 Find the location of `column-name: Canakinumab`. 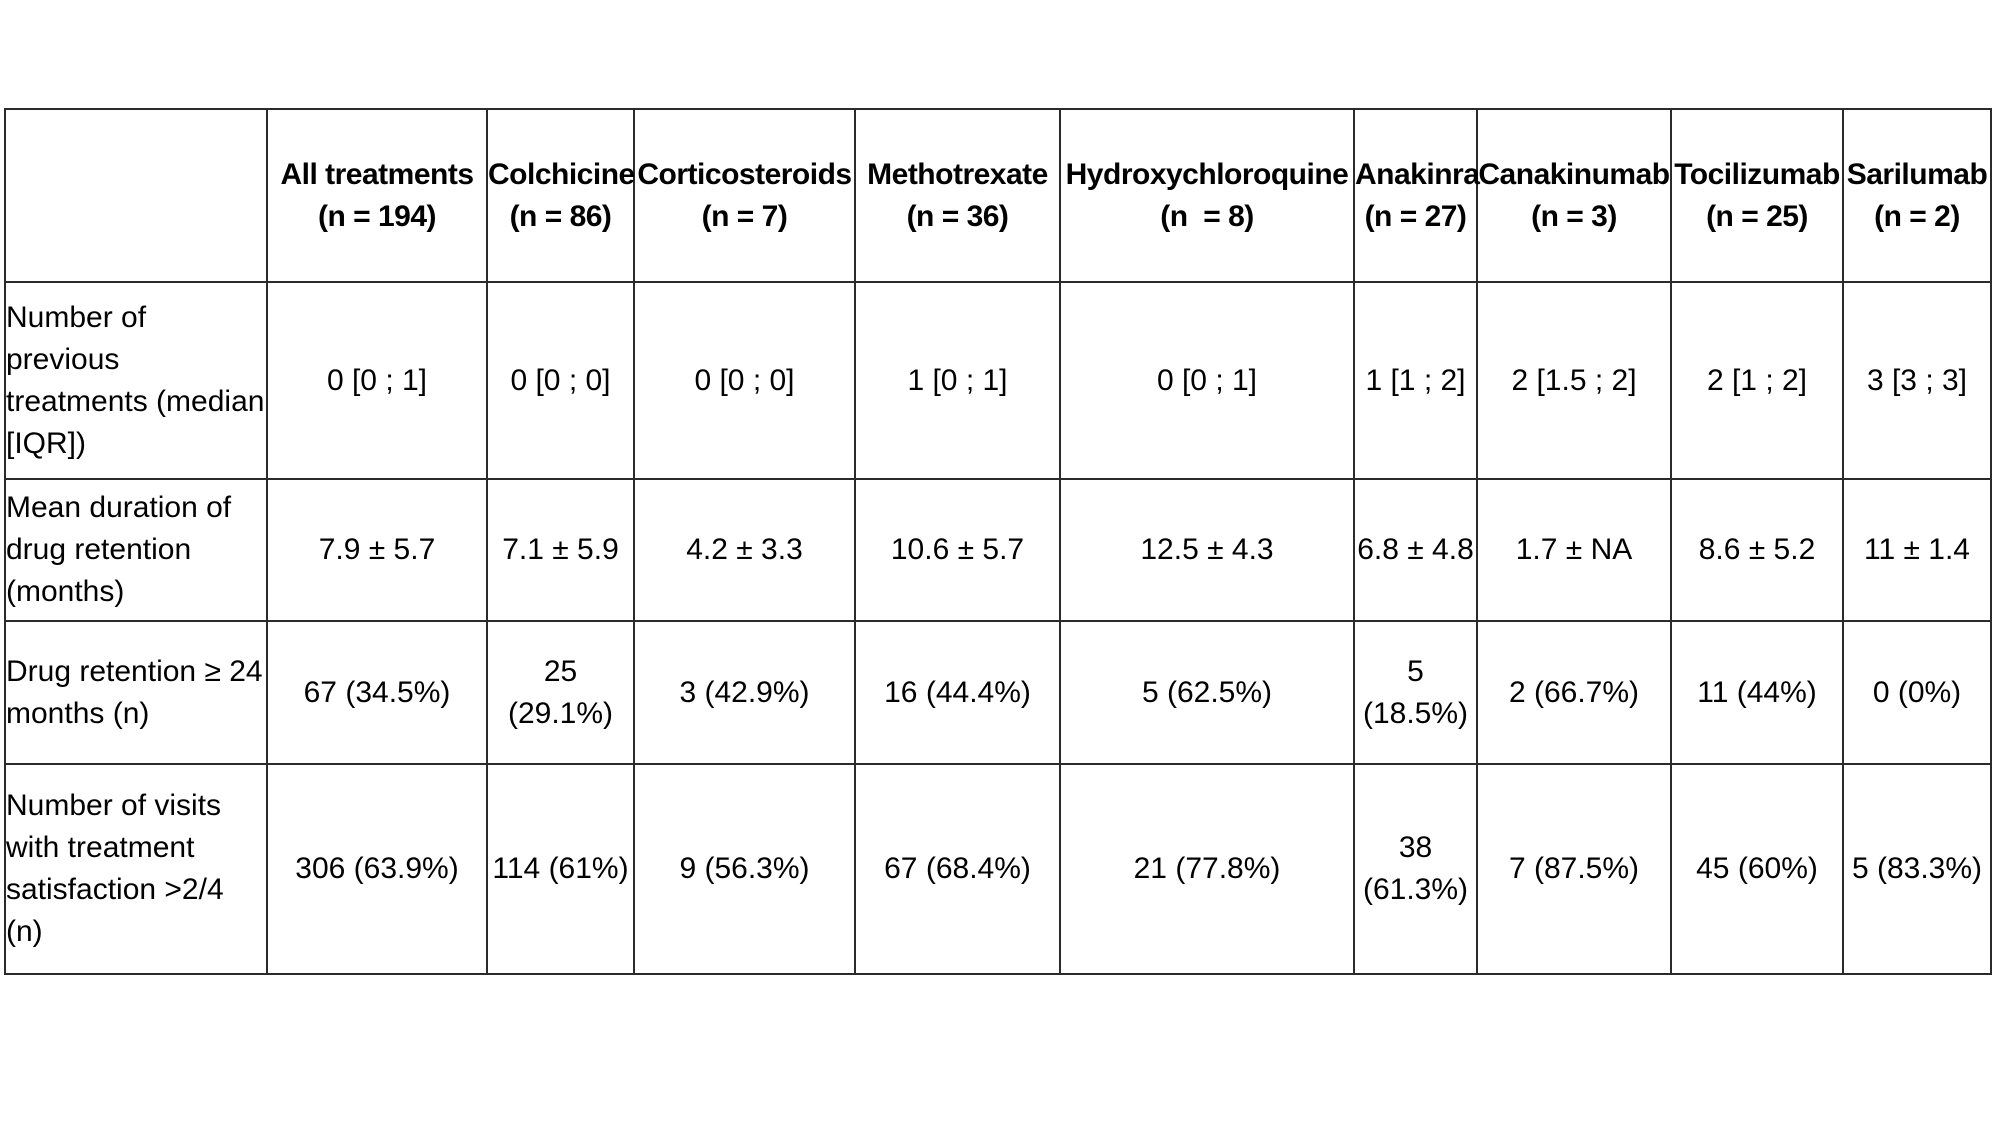

column-name: Canakinumab is located at coordinates (1574, 174).